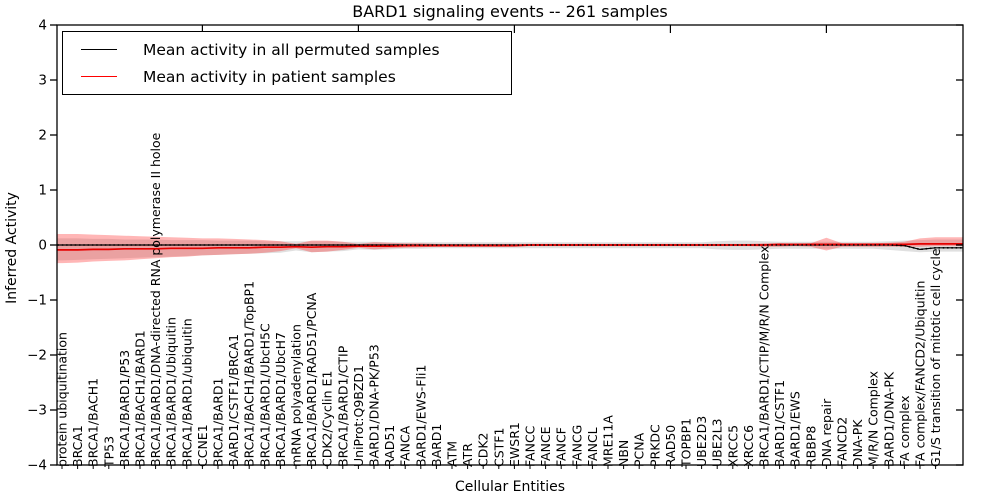  Describe the element at coordinates (530, 446) in the screenshot. I see `x-tick-label: FANCC` at that location.